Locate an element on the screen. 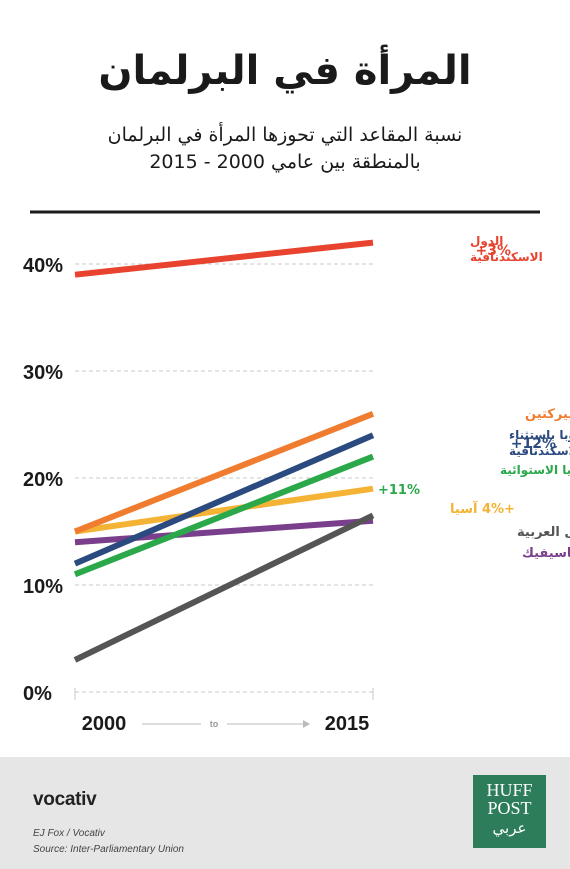 The width and height of the screenshot is (570, 869). y-tick-label-10: 10% is located at coordinates (43, 587).